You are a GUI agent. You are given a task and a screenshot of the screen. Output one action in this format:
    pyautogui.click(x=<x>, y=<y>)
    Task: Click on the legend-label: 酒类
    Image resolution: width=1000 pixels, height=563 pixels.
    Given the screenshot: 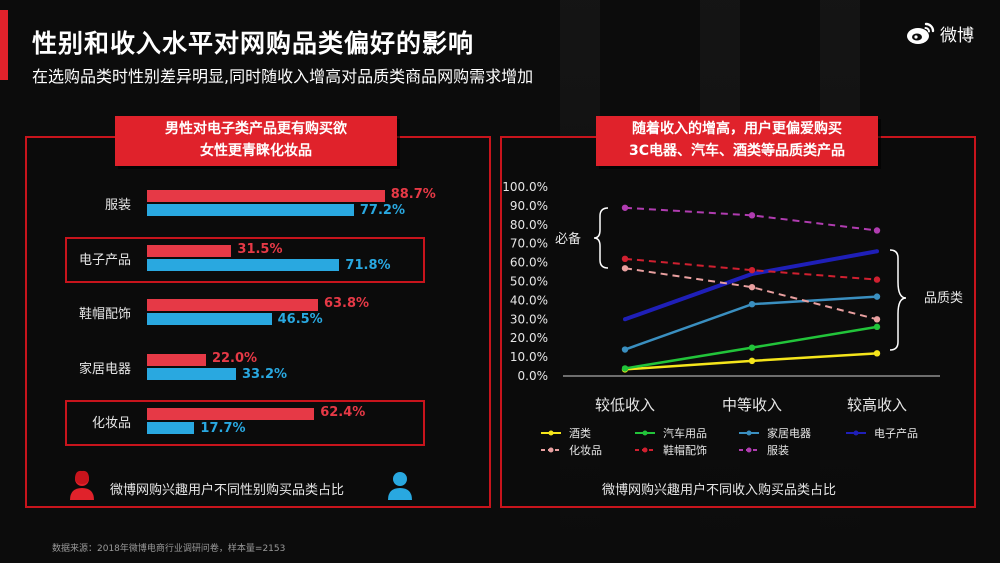 What is the action you would take?
    pyautogui.click(x=580, y=433)
    